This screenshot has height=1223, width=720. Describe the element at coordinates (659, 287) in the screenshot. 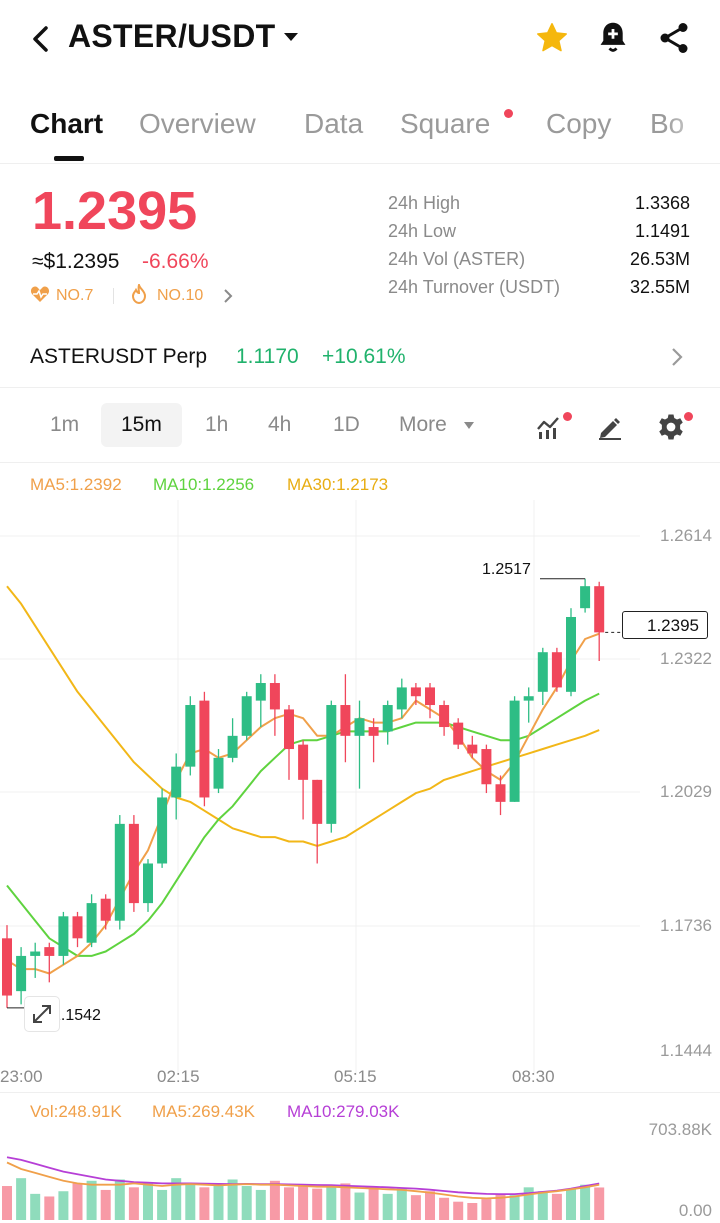

I see `stat-value: 32.55M` at that location.